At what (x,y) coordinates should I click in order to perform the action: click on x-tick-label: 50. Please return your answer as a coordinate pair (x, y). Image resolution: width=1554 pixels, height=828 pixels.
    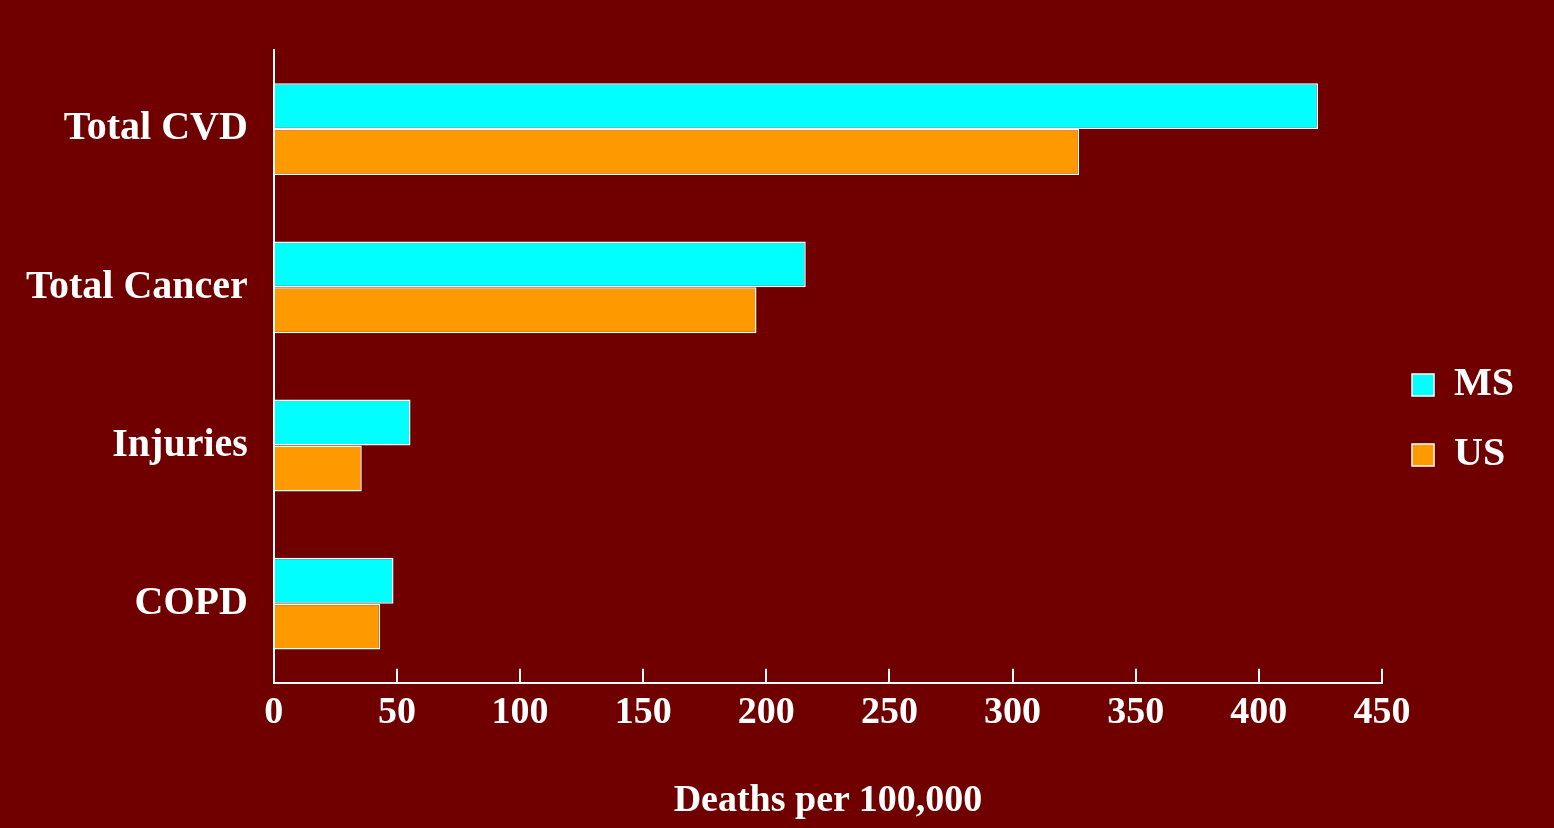
    Looking at the image, I should click on (396, 710).